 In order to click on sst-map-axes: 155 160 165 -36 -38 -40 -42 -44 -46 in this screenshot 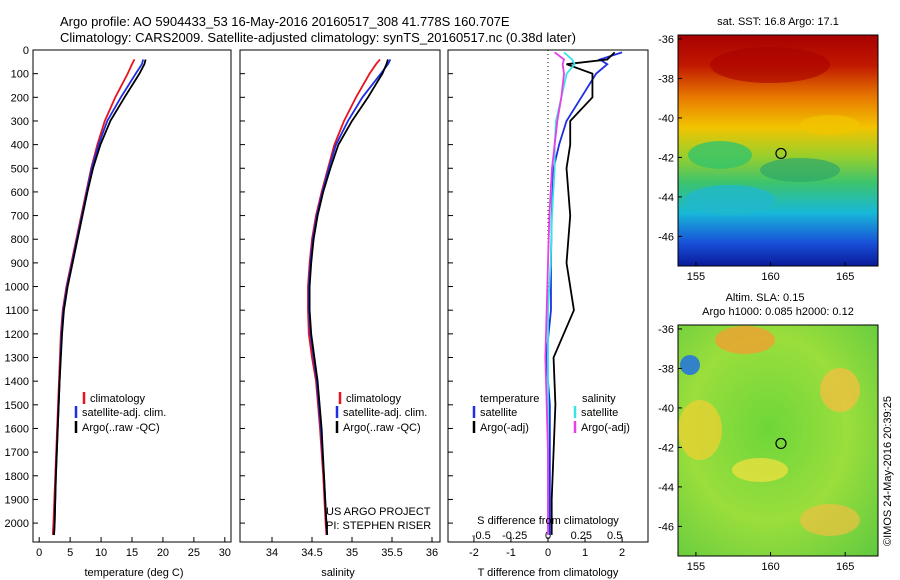, I will do `click(756, 158)`.